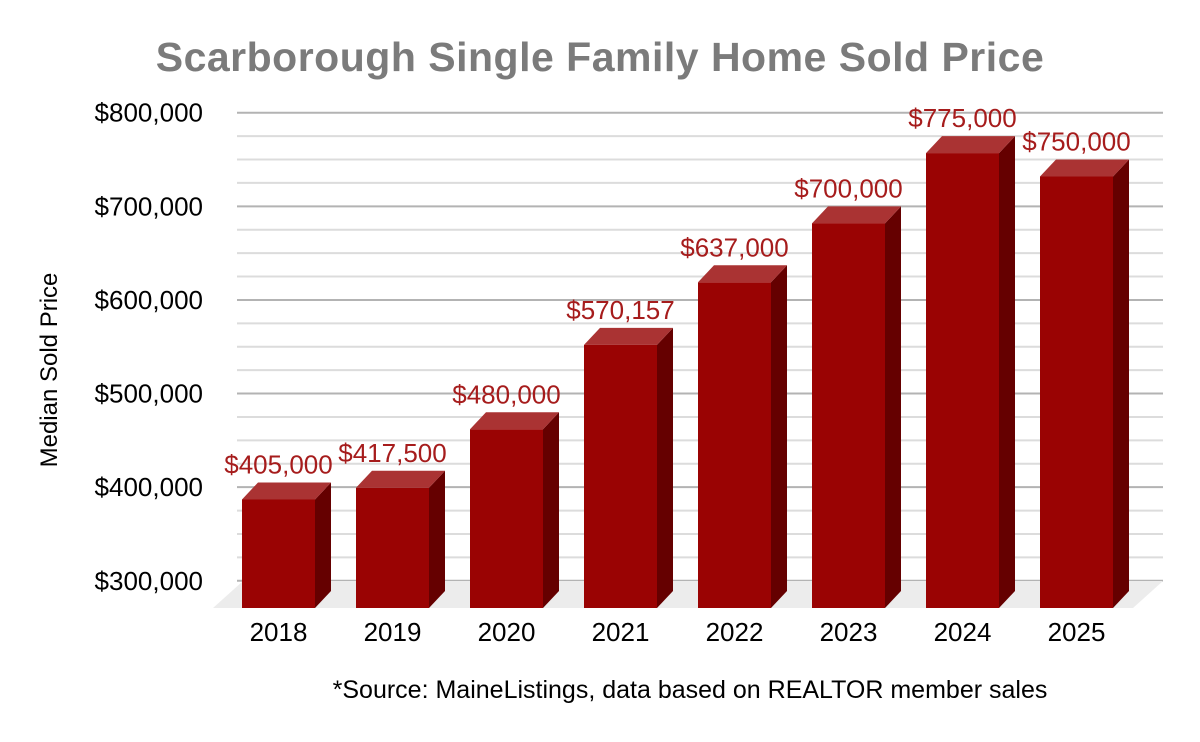  What do you see at coordinates (278, 464) in the screenshot?
I see `bar-value-label-2018: $405,000` at bounding box center [278, 464].